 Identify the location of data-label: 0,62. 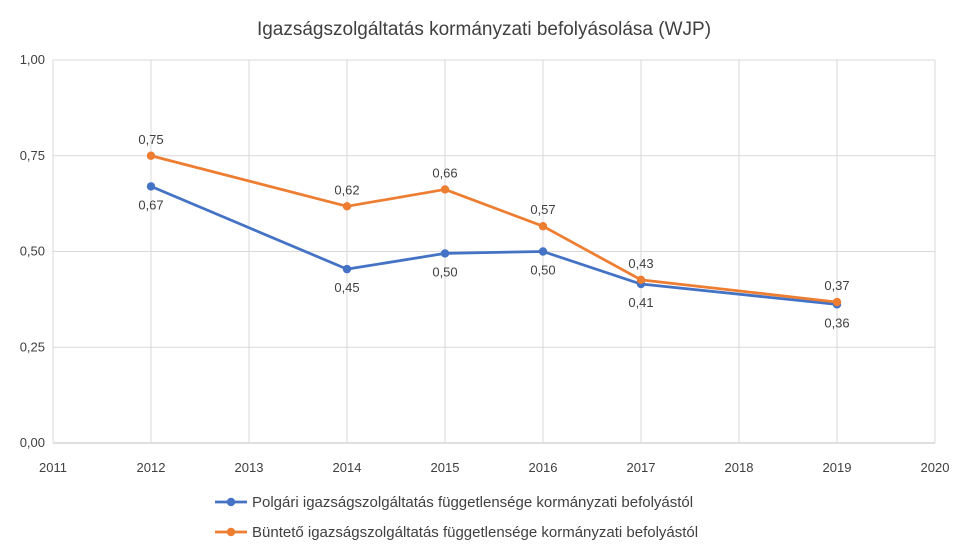
(346, 189).